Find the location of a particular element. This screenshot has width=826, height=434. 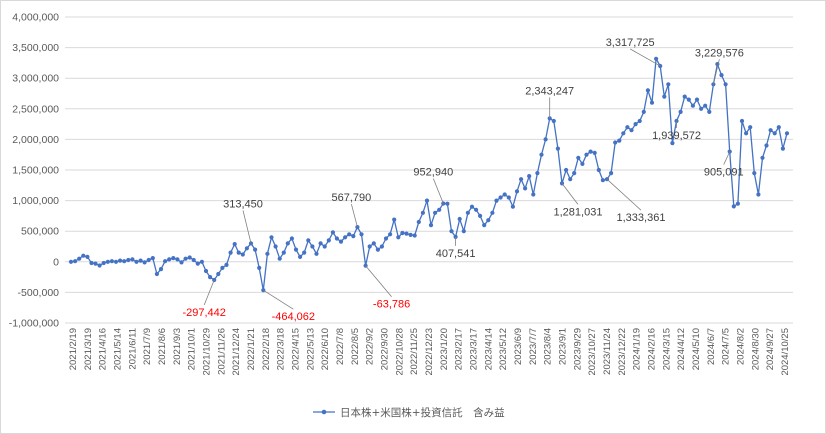

x-tick-label: 2021/2/19 is located at coordinates (73, 349).